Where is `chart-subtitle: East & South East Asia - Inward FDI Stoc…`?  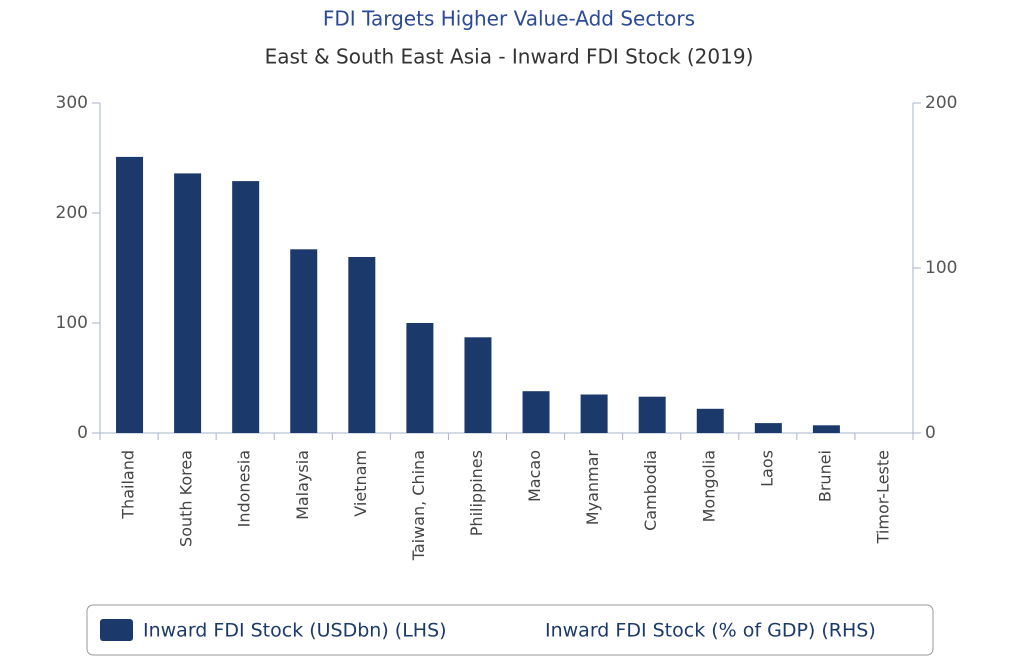 chart-subtitle: East & South East Asia - Inward FDI Stoc… is located at coordinates (509, 57).